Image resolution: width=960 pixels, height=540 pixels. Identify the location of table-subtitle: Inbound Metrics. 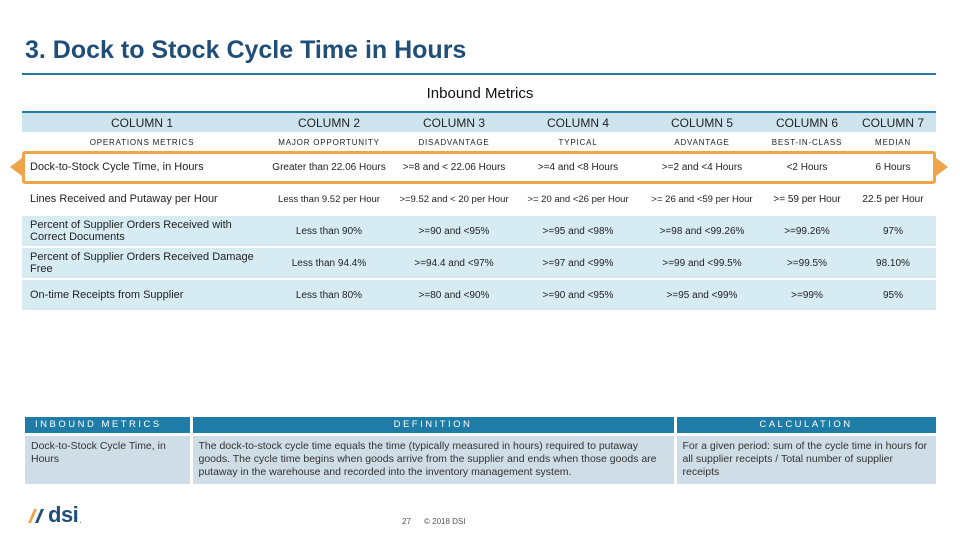
(480, 93).